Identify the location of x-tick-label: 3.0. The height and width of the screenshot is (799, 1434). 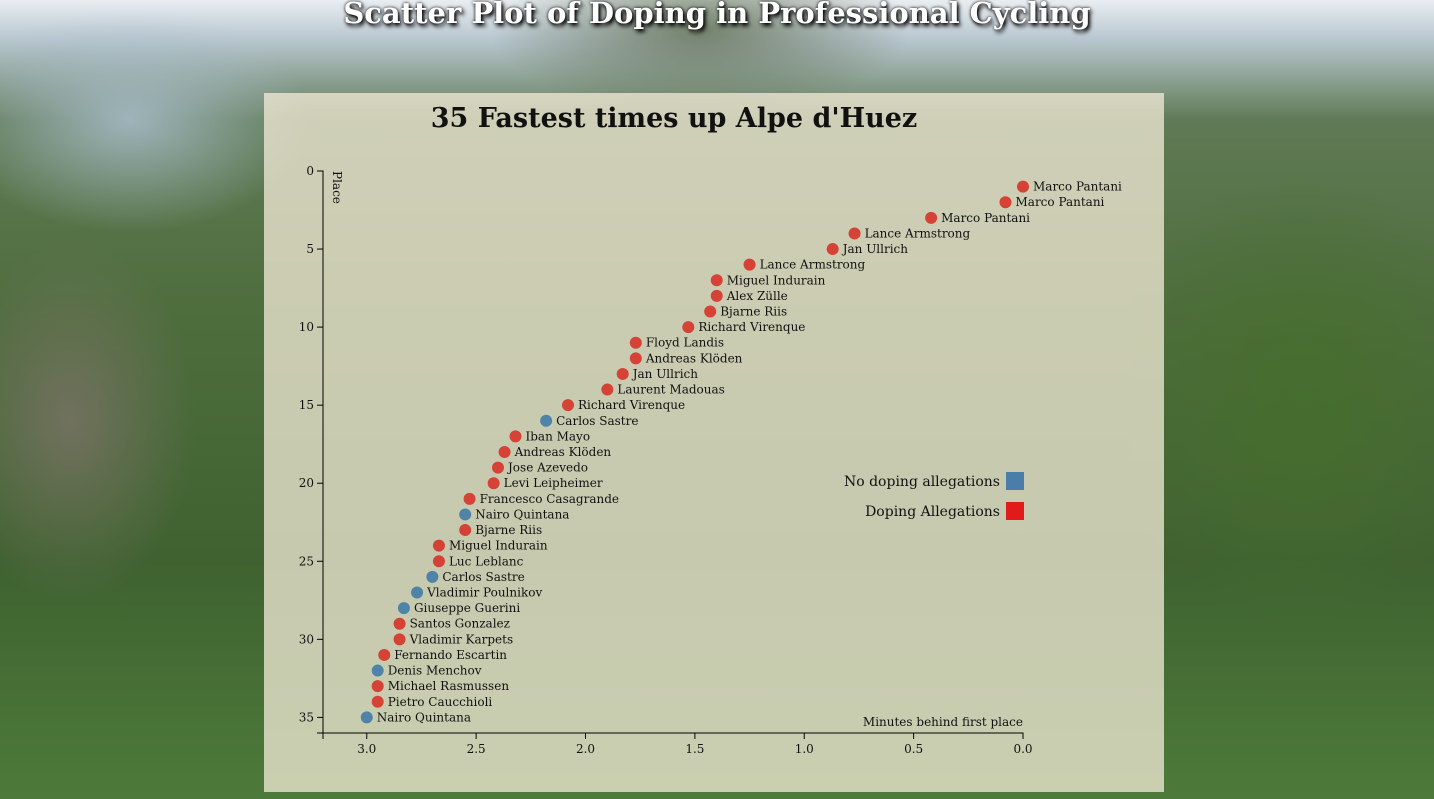
(366, 749).